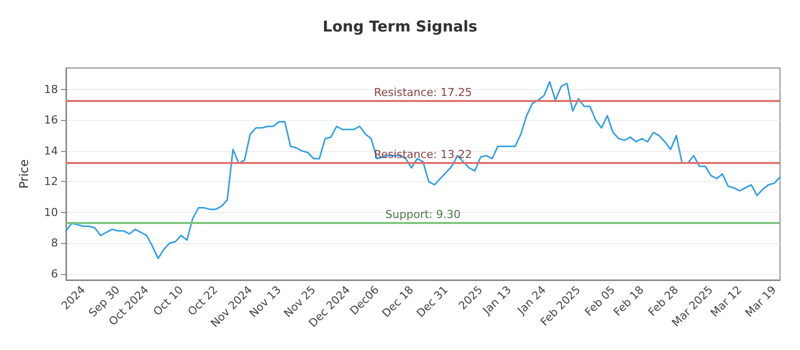 This screenshot has width=800, height=350. Describe the element at coordinates (168, 300) in the screenshot. I see `x-tick-label: Oct 10` at that location.